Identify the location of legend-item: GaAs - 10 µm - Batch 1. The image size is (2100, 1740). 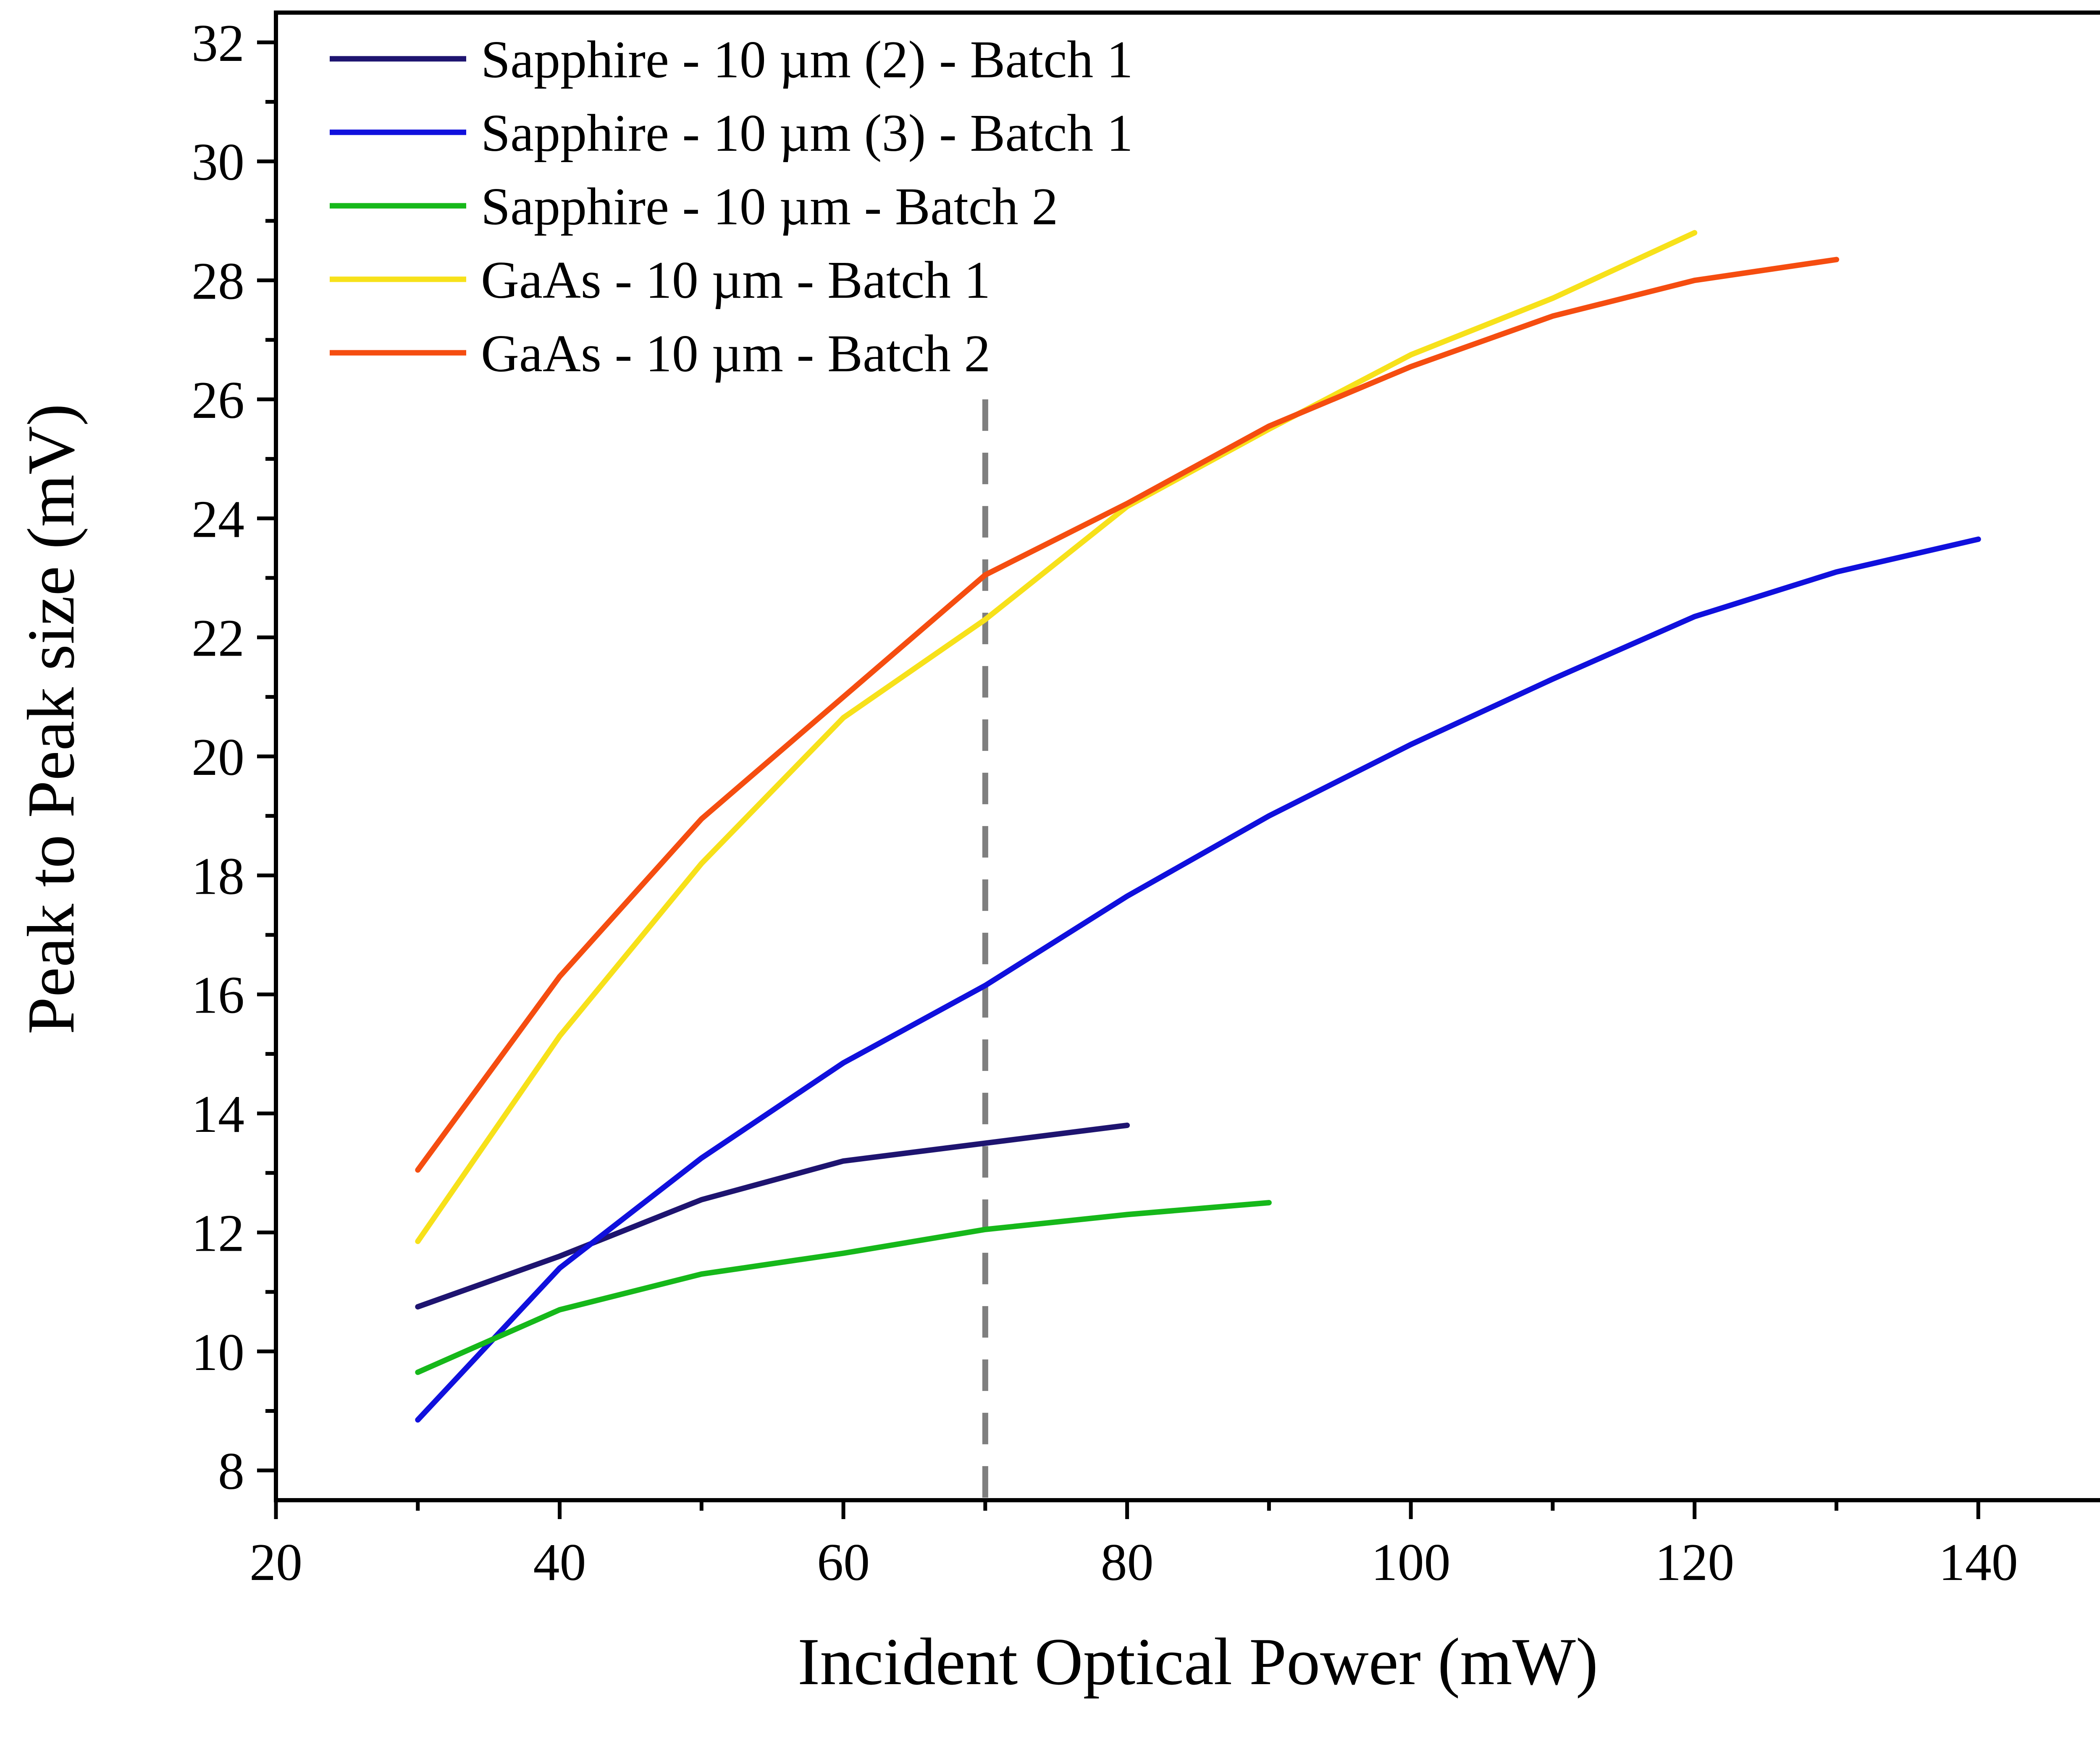
(660, 280).